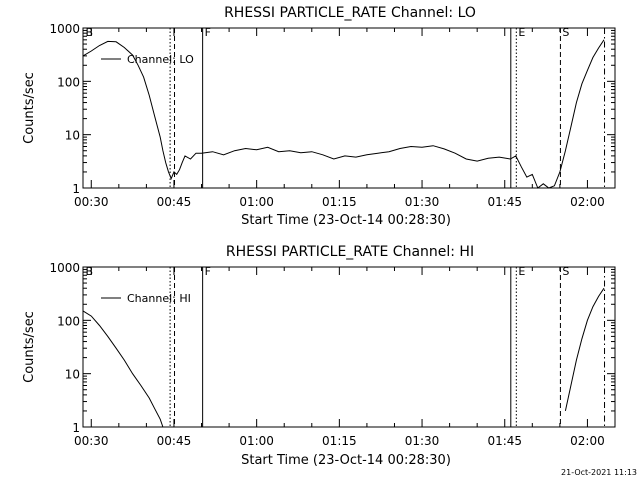 The width and height of the screenshot is (640, 480). I want to click on y-axis-label-hi: Counts/sec, so click(29, 347).